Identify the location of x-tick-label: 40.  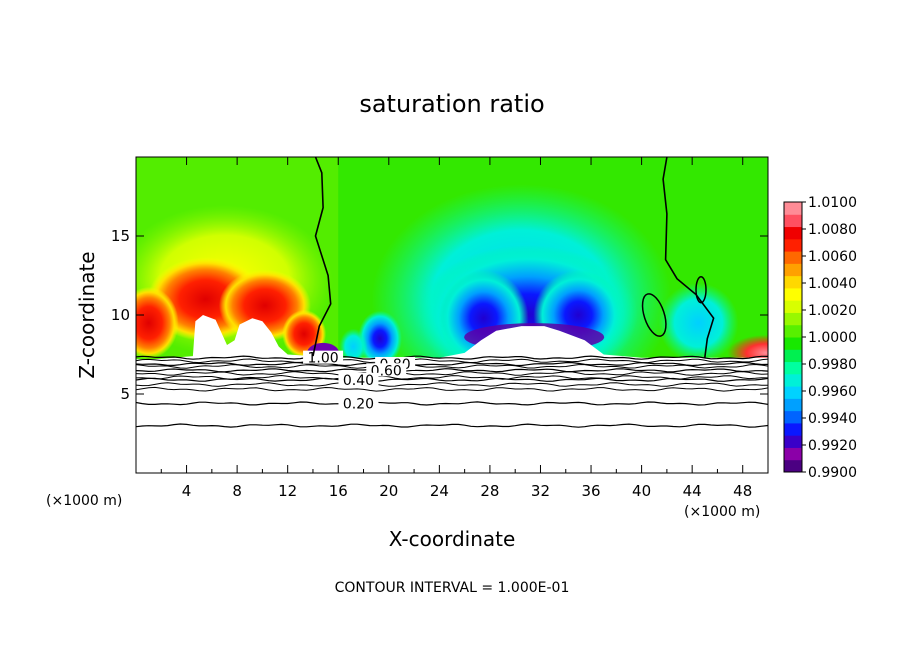
(641, 491).